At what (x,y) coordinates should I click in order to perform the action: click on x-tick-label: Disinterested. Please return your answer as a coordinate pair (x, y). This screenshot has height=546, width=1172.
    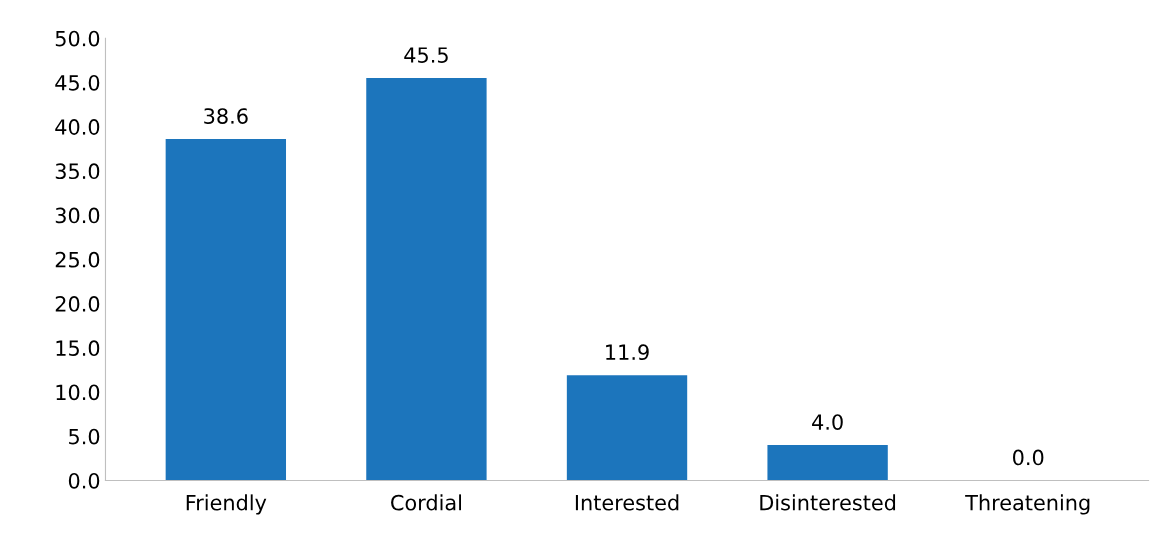
    Looking at the image, I should click on (828, 502).